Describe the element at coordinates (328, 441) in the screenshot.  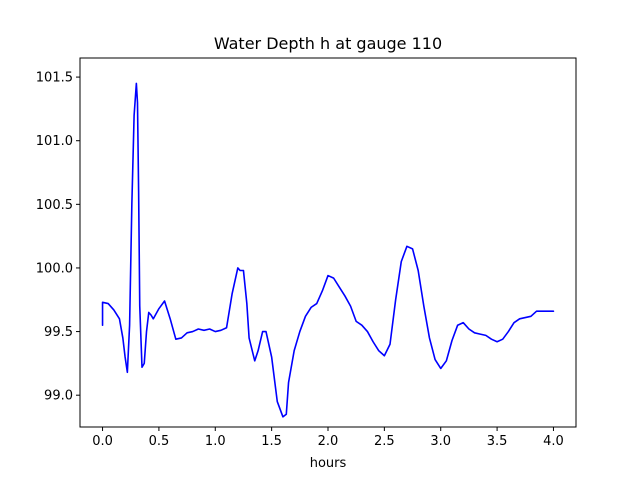
I see `x-tick-label: 2.0` at that location.